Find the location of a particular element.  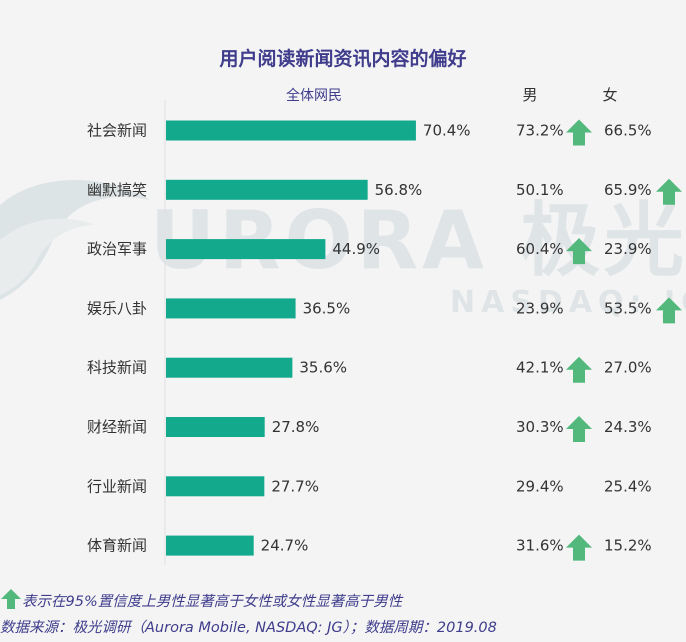

chart-row: 幽默搞笑 56.8% 50.1% 65.9% is located at coordinates (384, 191).